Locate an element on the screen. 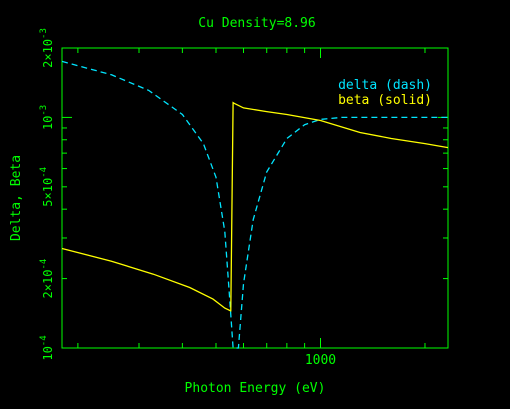 This screenshot has height=409, width=510. y-tick-label: 2×10-3 is located at coordinates (47, 48).